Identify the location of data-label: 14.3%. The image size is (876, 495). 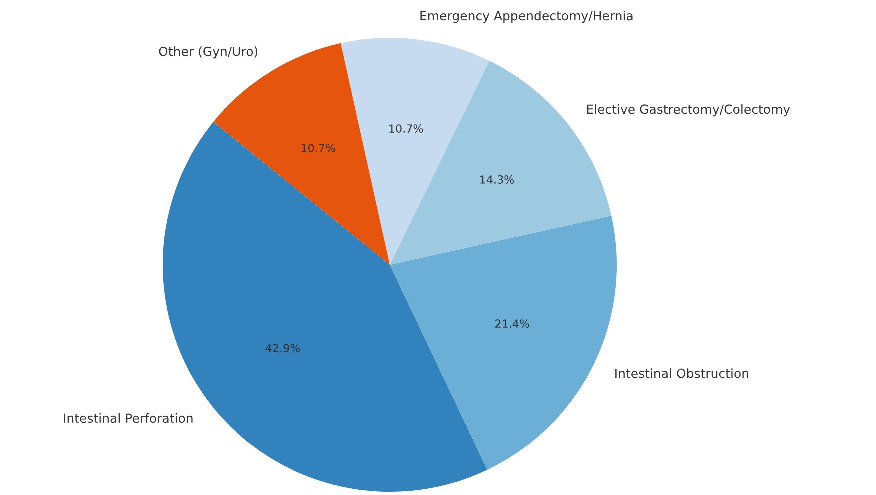
(497, 180).